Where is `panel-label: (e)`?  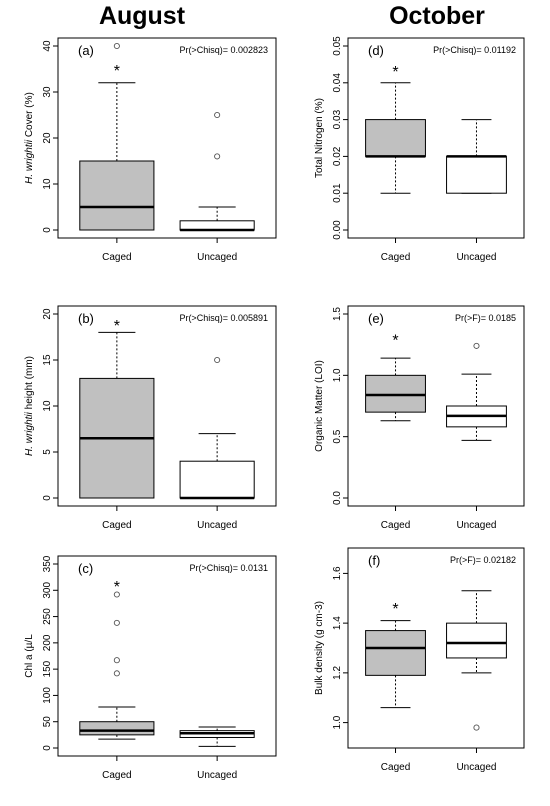
panel-label: (e) is located at coordinates (376, 318).